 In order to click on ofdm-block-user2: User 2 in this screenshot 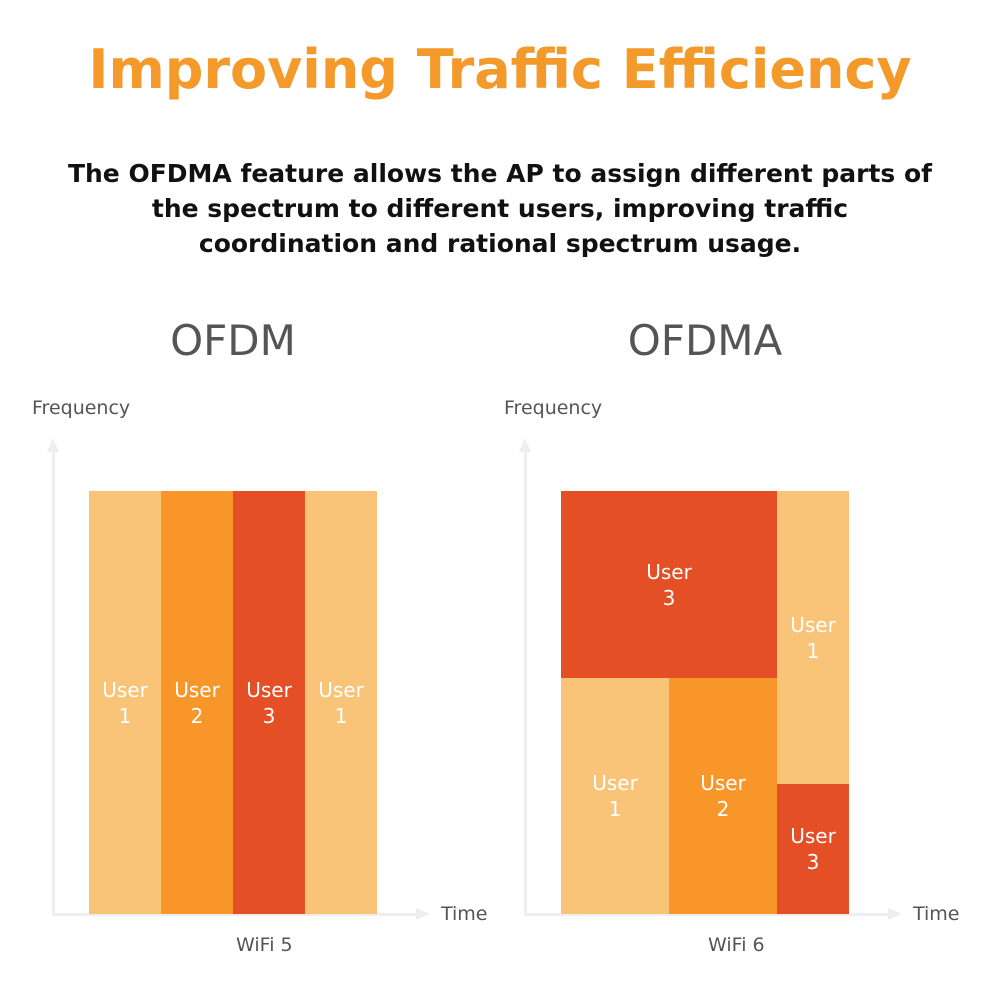, I will do `click(197, 702)`.